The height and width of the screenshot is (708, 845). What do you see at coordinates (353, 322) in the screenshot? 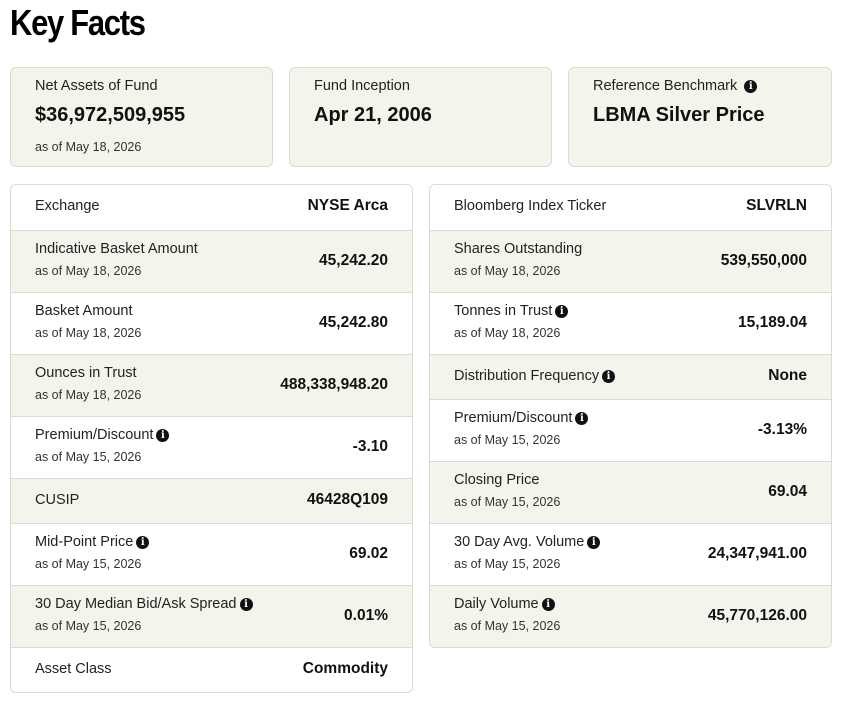
I see `fact-value: 45,242.80` at bounding box center [353, 322].